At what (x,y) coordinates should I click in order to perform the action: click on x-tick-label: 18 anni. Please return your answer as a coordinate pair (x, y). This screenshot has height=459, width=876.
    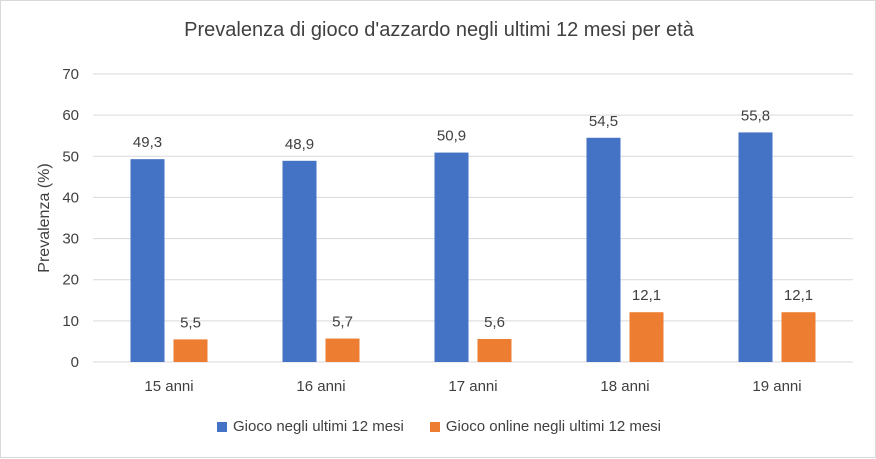
    Looking at the image, I should click on (624, 386).